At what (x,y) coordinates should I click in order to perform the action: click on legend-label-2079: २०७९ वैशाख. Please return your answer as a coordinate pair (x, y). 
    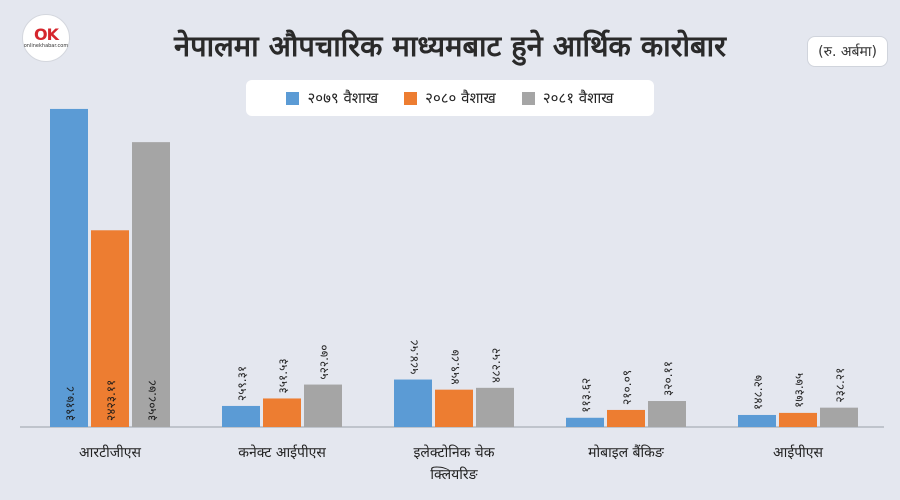
    Looking at the image, I should click on (343, 98).